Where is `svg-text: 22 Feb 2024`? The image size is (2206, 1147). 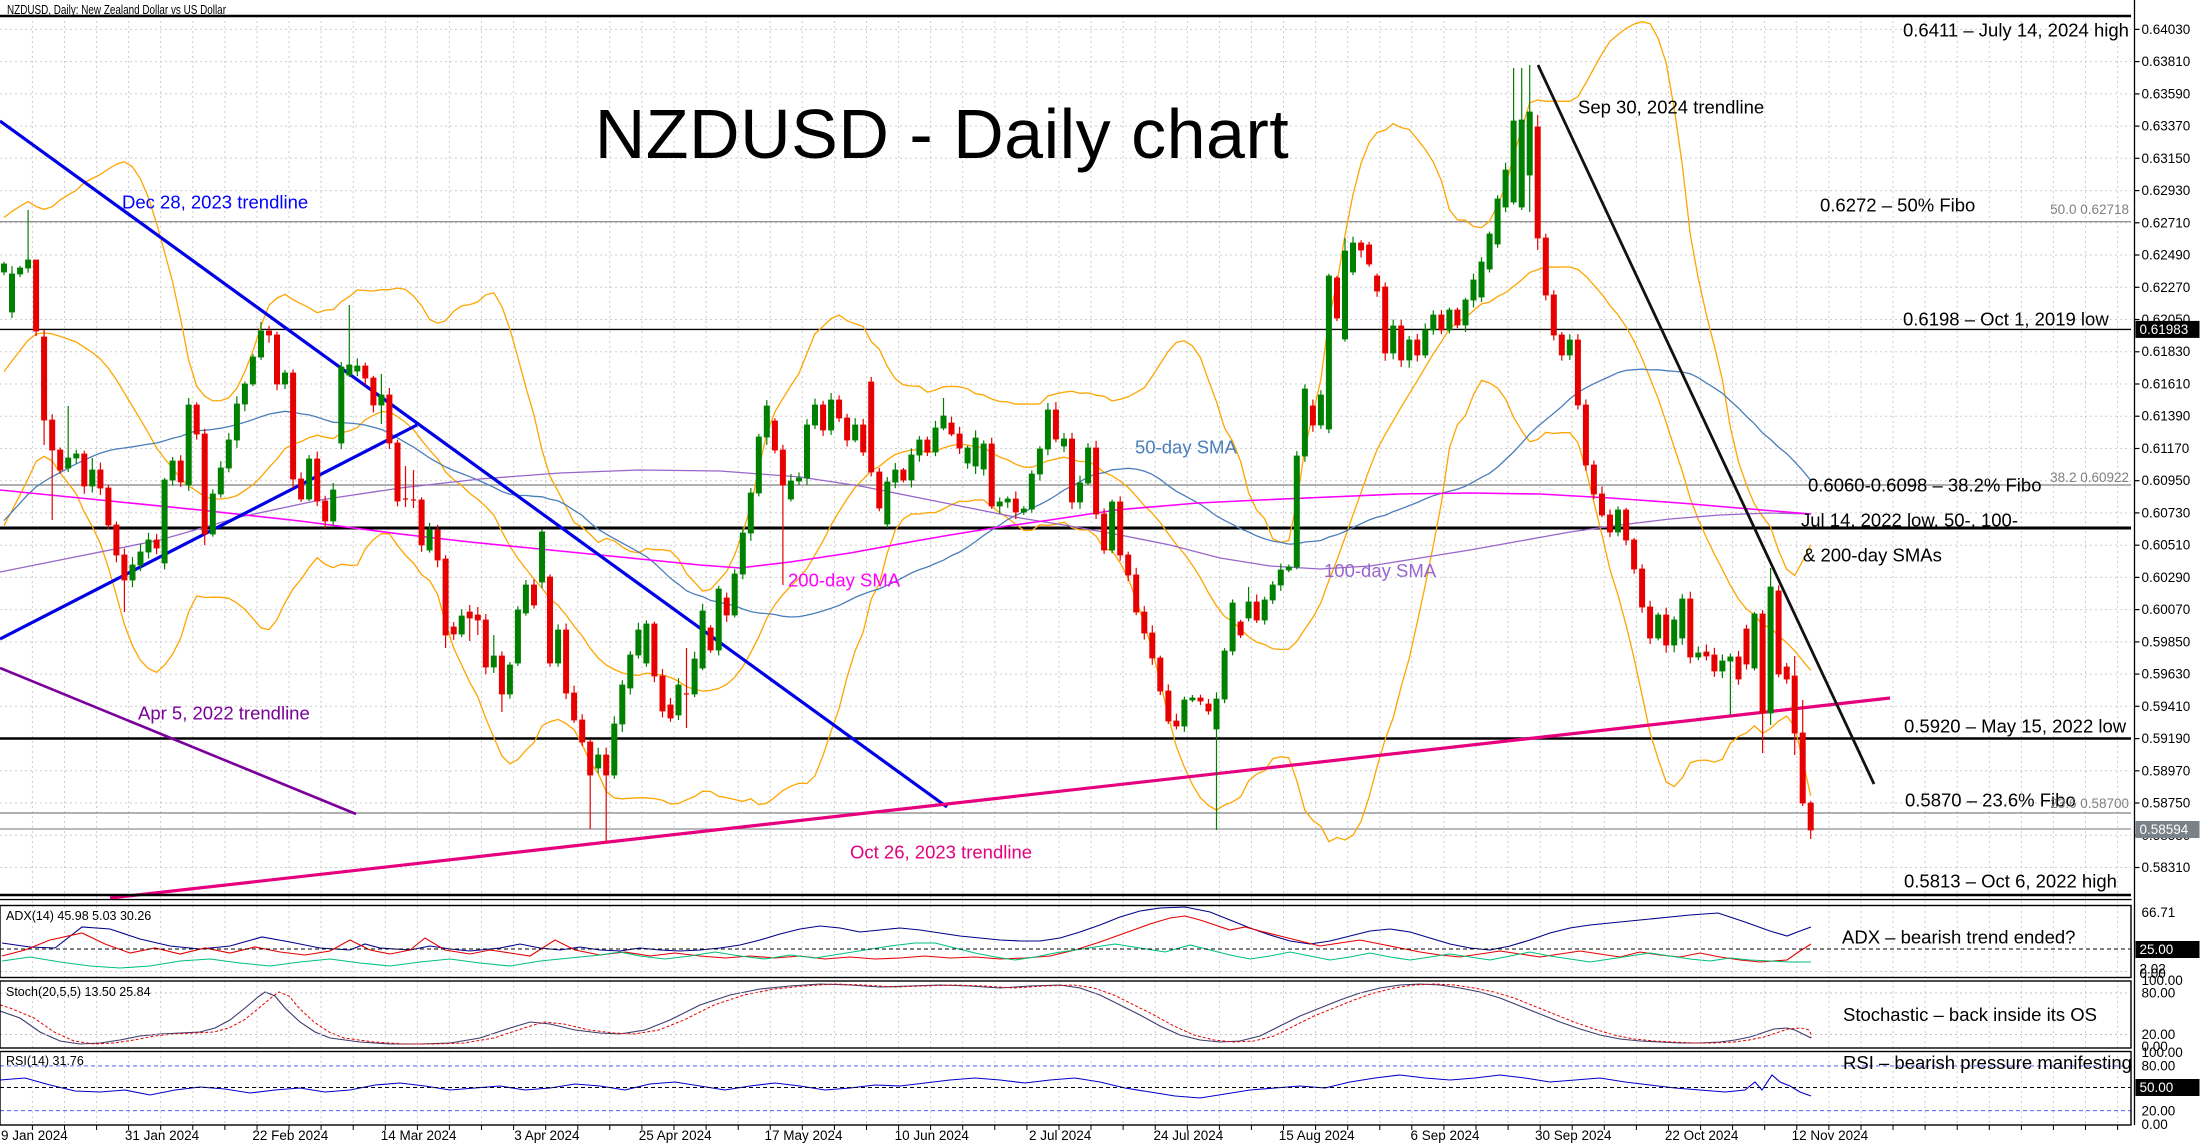
svg-text: 22 Feb 2024 is located at coordinates (290, 1135).